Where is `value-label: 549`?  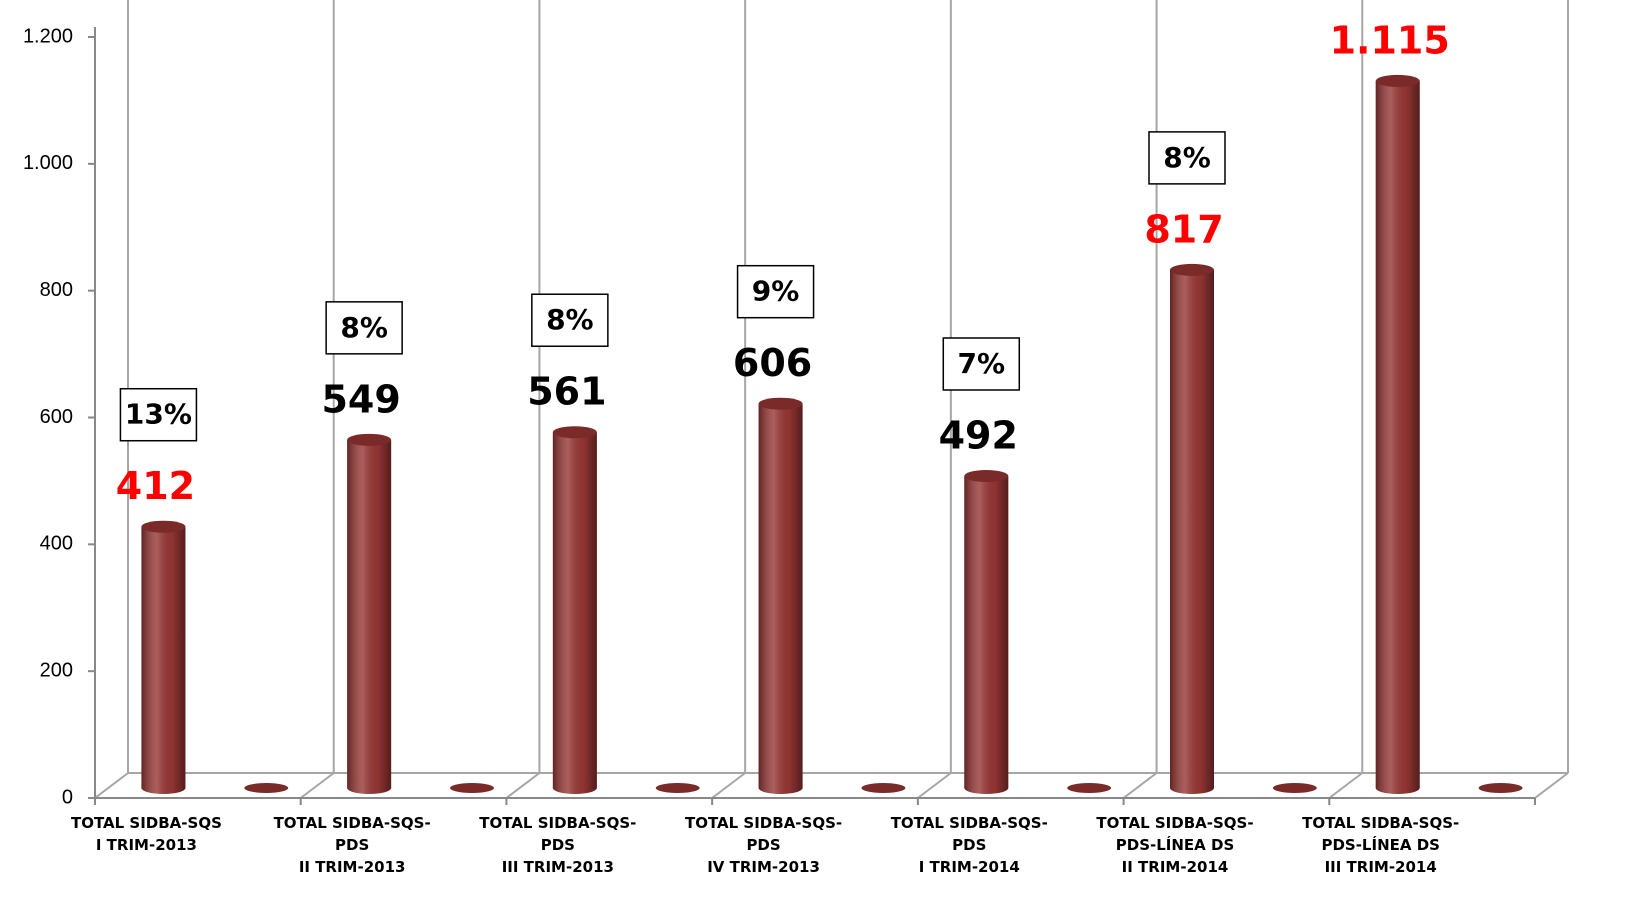
value-label: 549 is located at coordinates (360, 399).